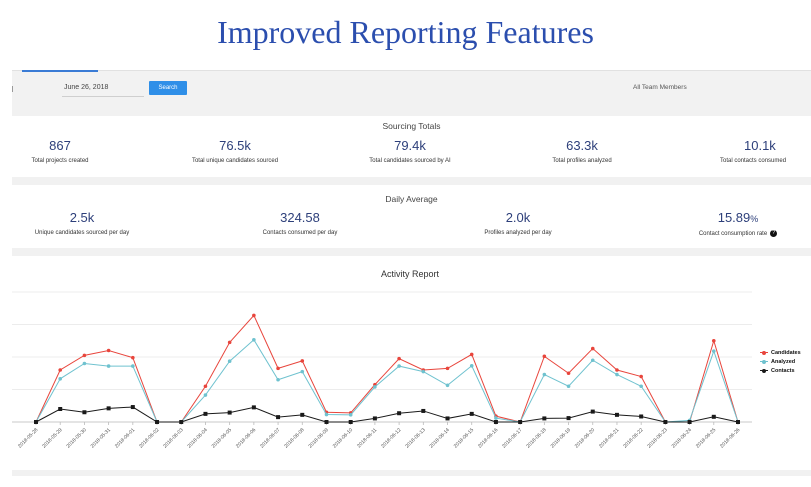 This screenshot has width=811, height=487. What do you see at coordinates (518, 223) in the screenshot?
I see `metric-profiles-per-day: 2.0k Profiles analyzed per day` at bounding box center [518, 223].